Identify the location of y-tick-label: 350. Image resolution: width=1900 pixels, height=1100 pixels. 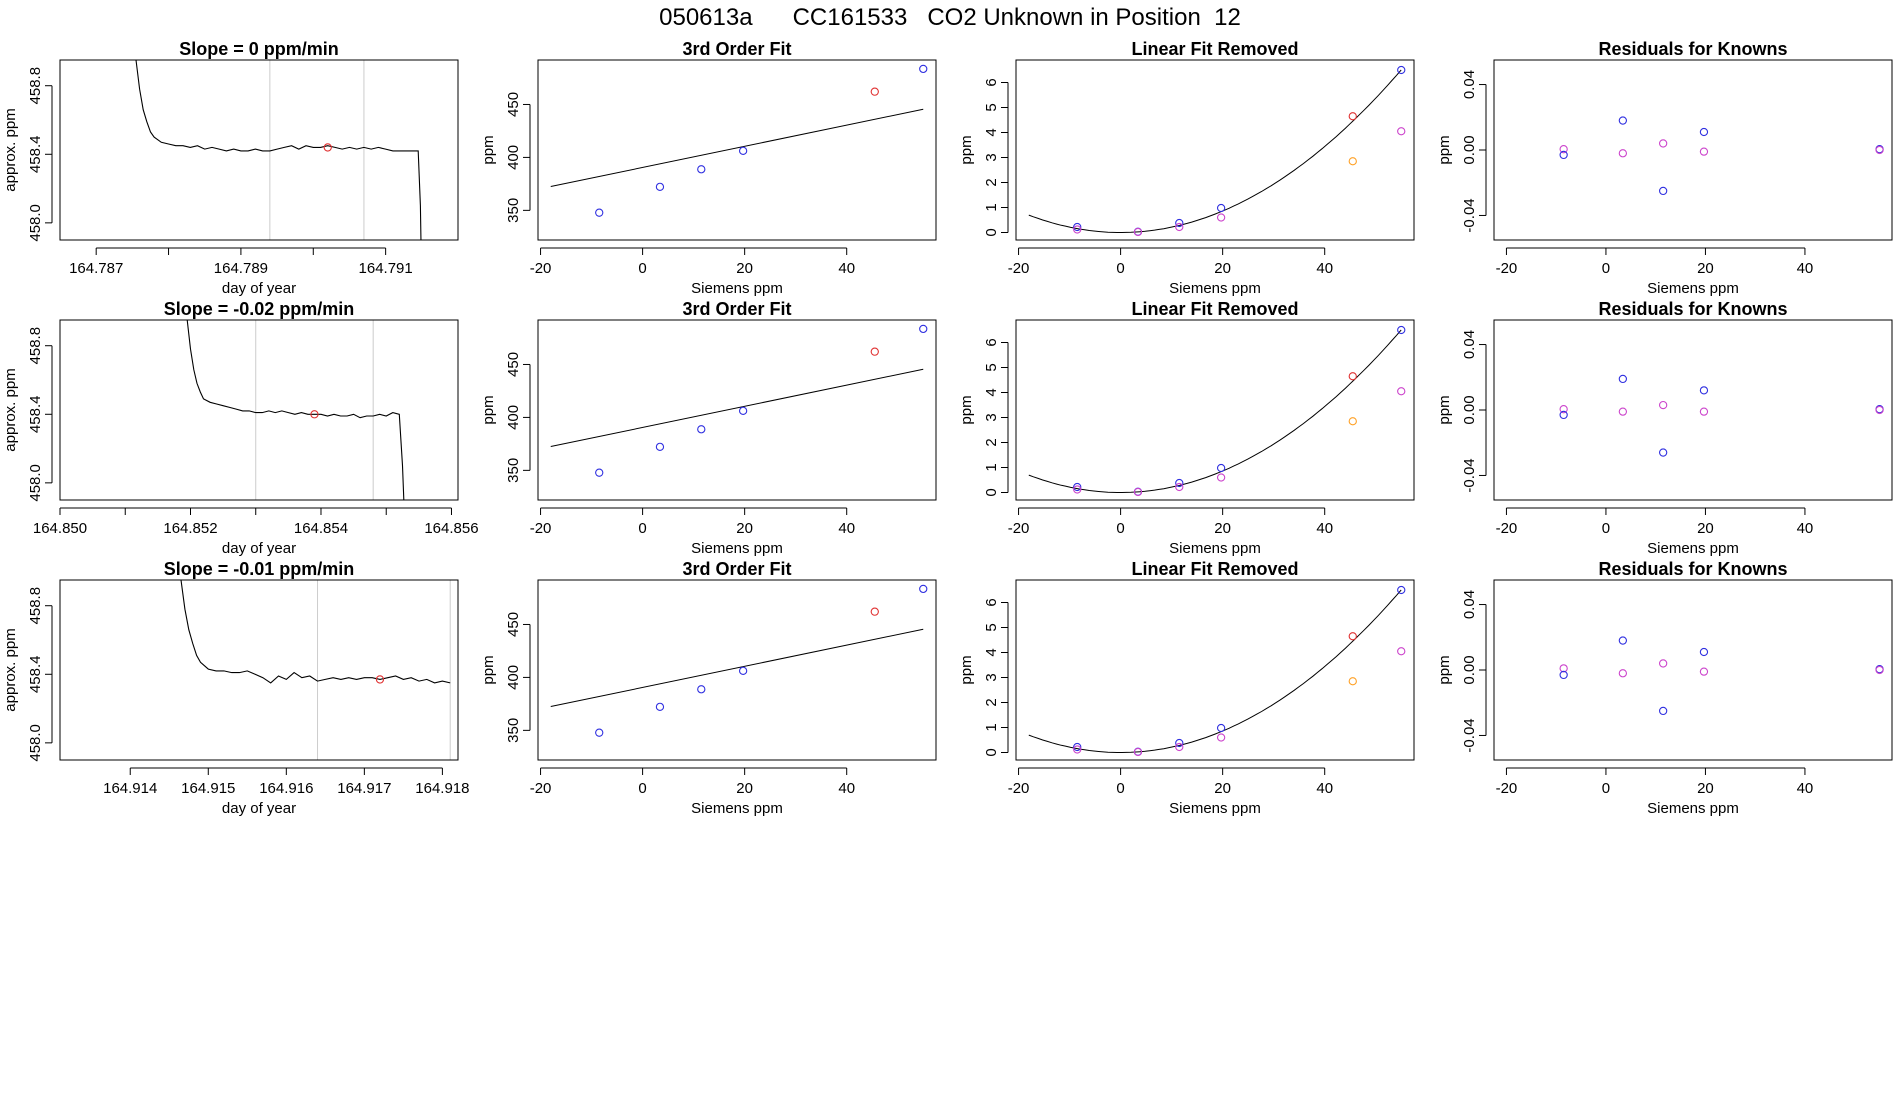
(513, 210).